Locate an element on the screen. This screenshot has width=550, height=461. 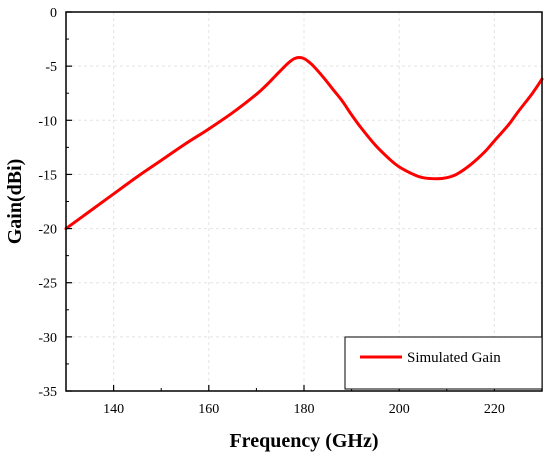
y-tick-label: -35 is located at coordinates (47, 392).